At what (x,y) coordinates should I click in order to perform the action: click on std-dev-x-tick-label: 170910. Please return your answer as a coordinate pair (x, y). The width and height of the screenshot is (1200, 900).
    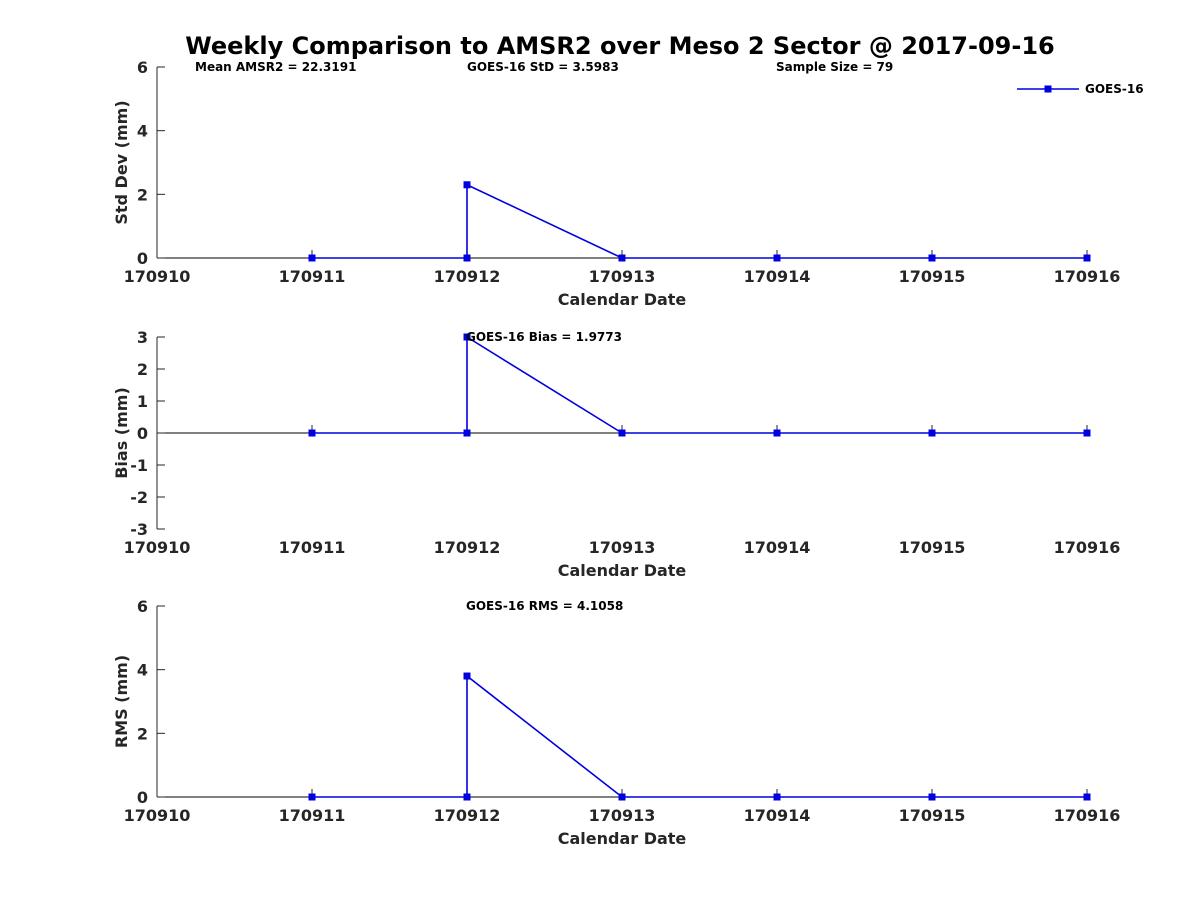
    Looking at the image, I should click on (157, 276).